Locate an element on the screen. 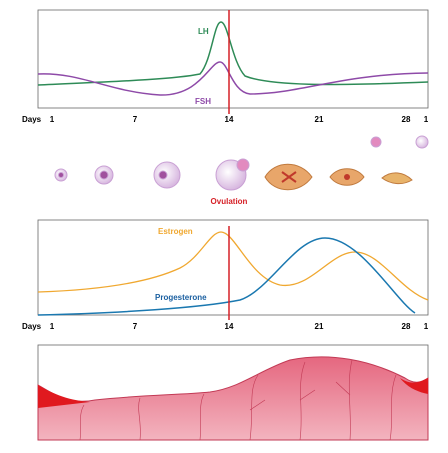 The image size is (448, 453). vessels is located at coordinates (238, 400).